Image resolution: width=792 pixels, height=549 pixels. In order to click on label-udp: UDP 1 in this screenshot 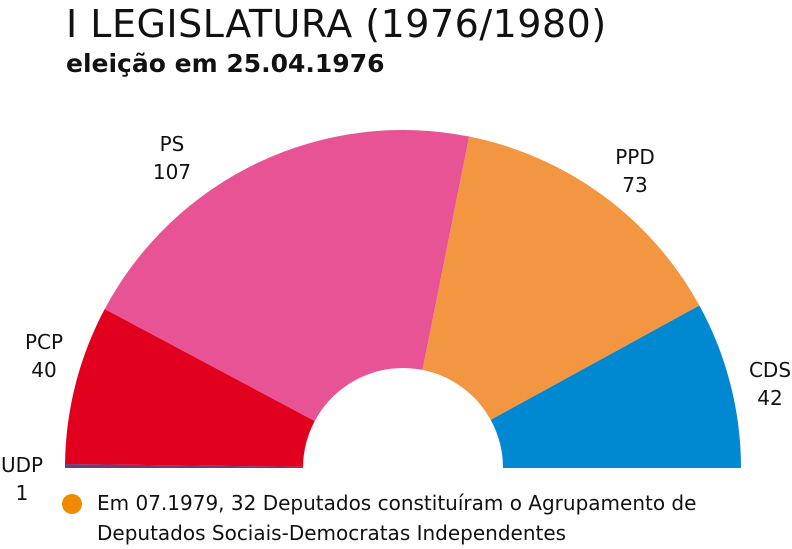, I will do `click(22, 479)`.